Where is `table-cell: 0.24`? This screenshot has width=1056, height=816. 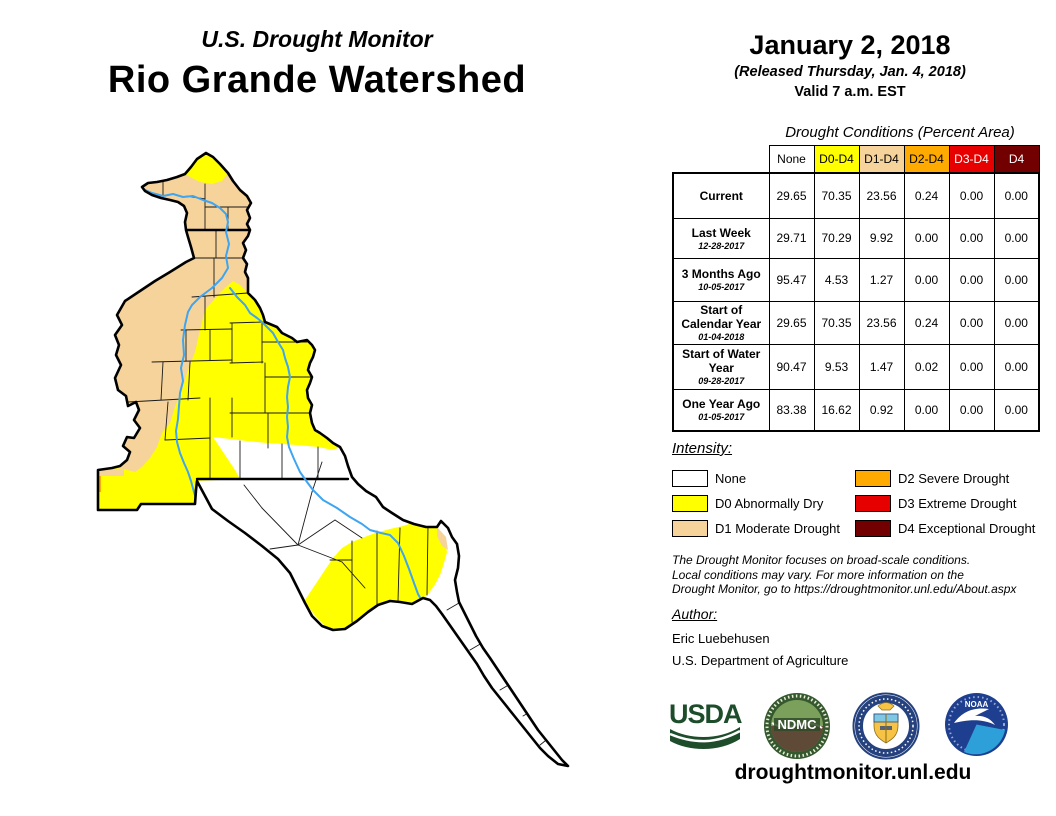
table-cell: 0.24 is located at coordinates (926, 322).